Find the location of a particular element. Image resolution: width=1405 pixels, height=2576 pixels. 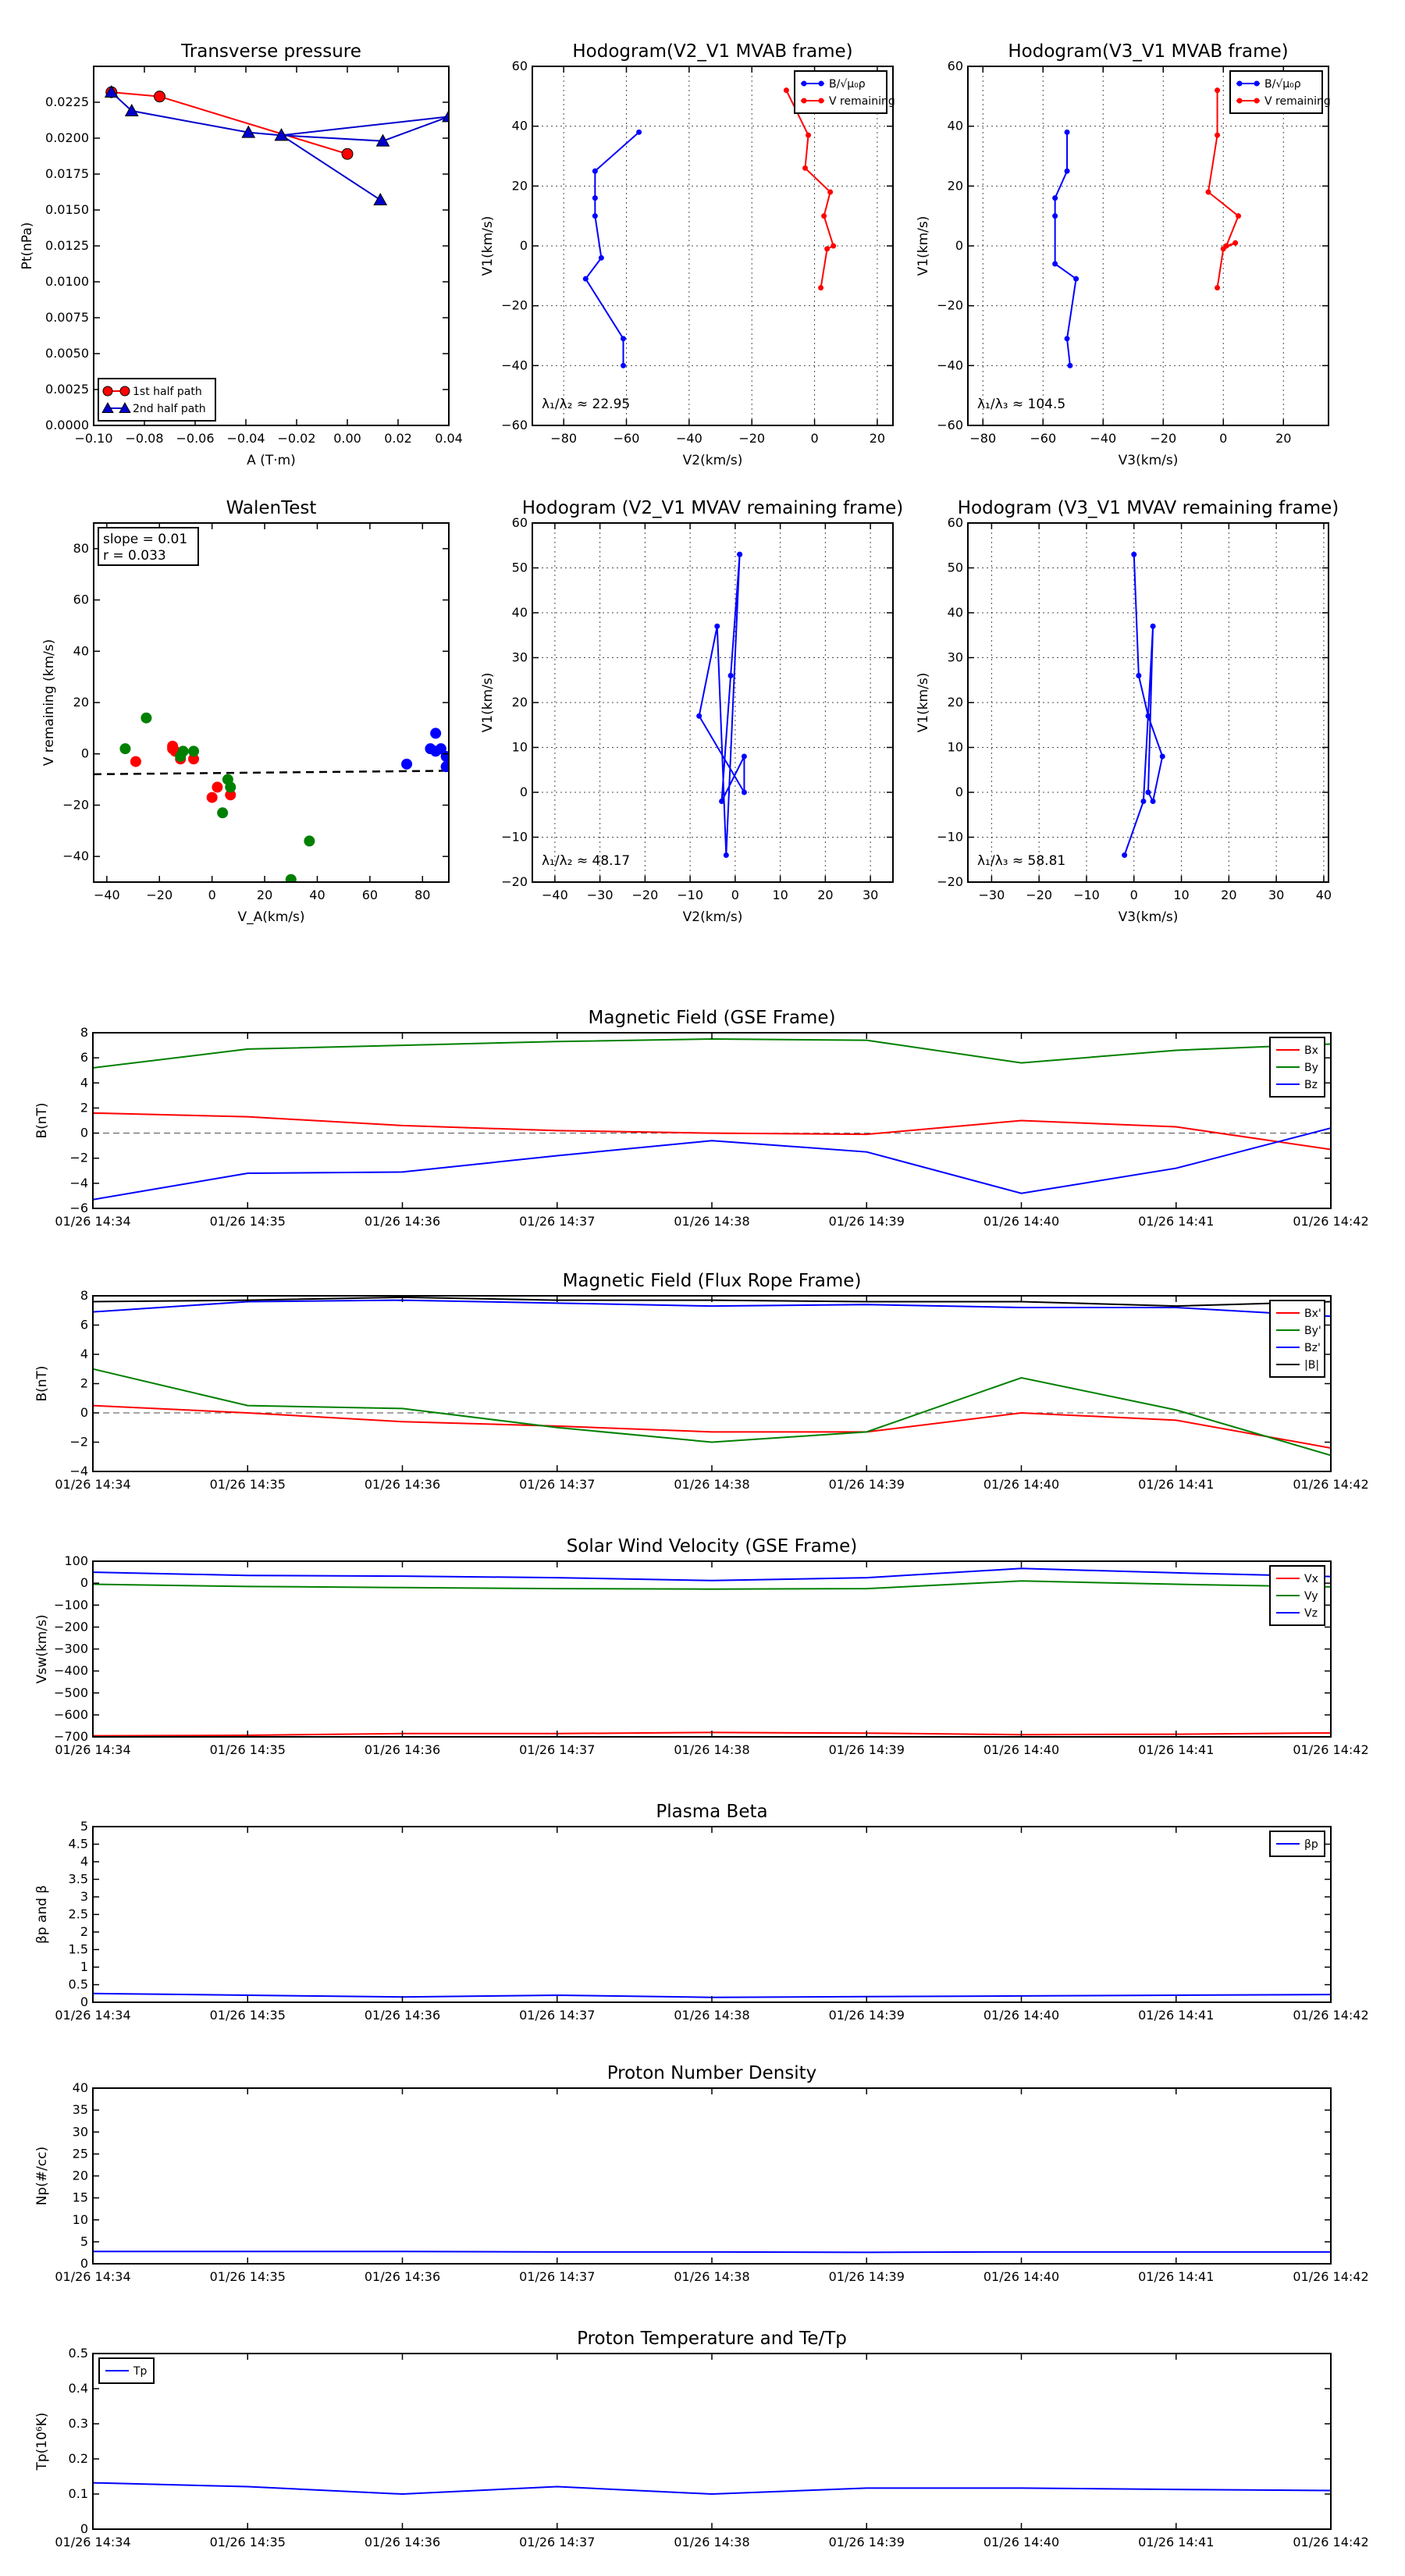

y-tick-label: 3.5 is located at coordinates (78, 1879).